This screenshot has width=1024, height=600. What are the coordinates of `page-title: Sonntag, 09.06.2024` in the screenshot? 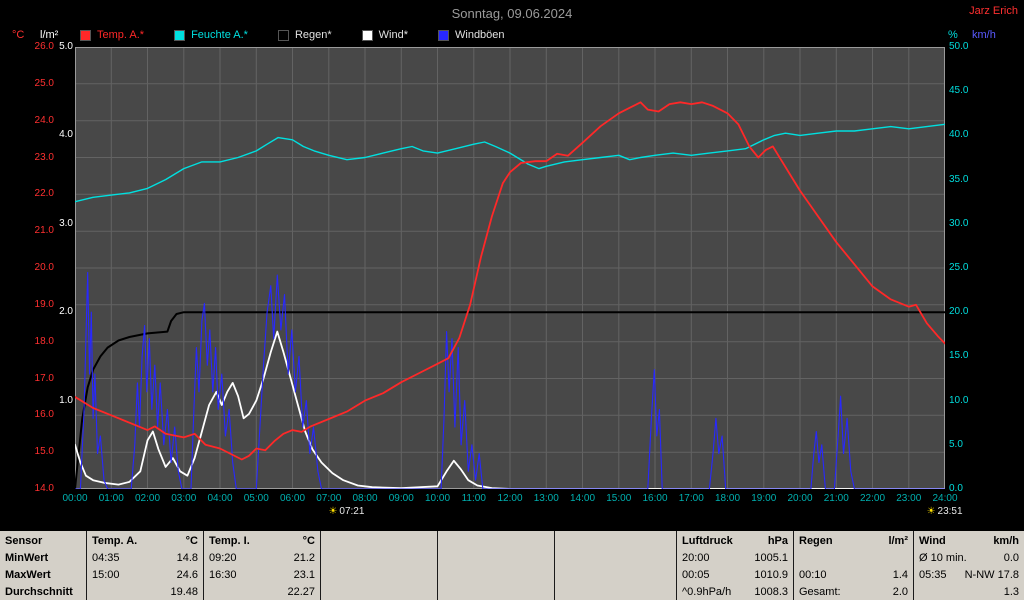 It's located at (512, 13).